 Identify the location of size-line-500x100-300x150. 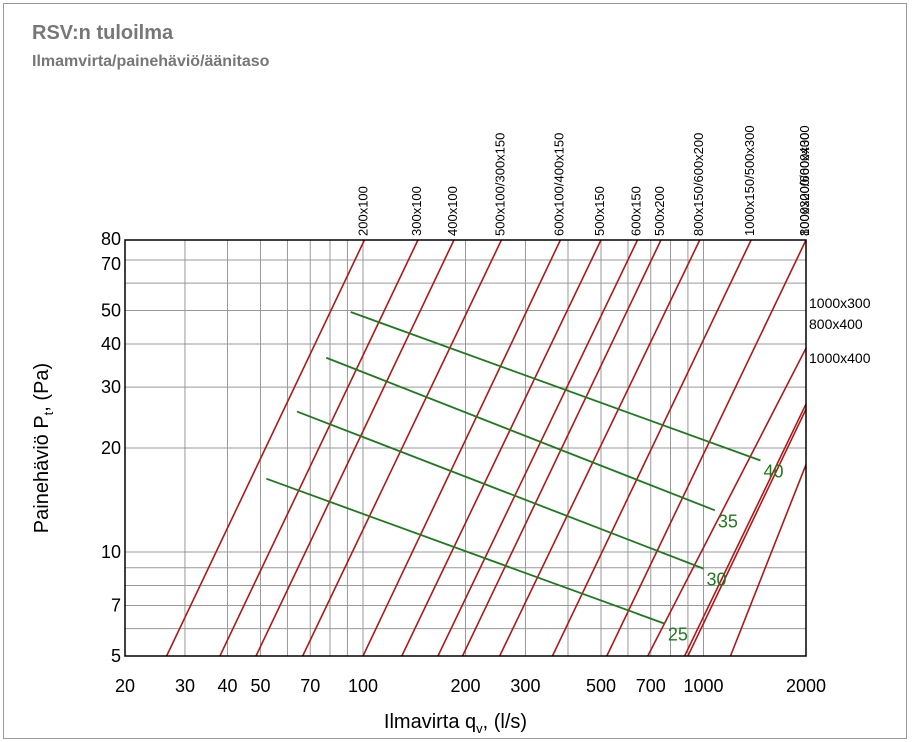
(402, 448).